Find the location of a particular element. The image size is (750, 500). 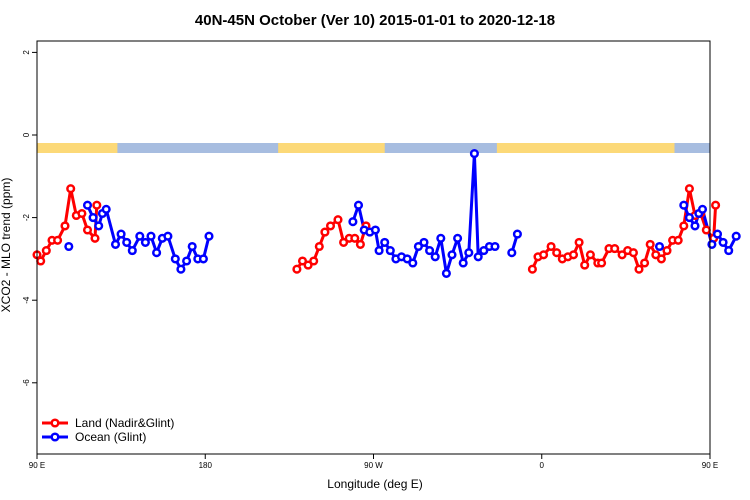

y-axis: 2 0 -2 -4 -6 is located at coordinates (29, 218).